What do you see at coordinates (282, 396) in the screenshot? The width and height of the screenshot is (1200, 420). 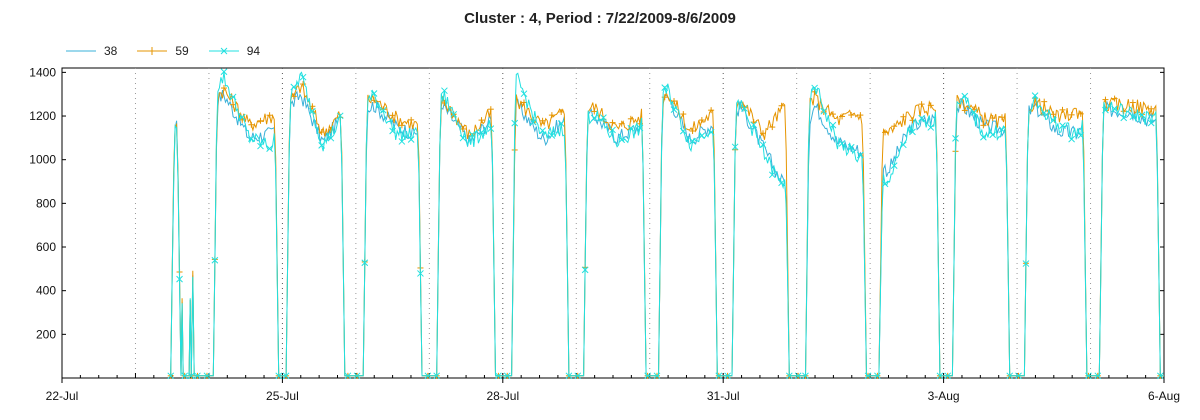 I see `x-tick-label: 25-Jul` at bounding box center [282, 396].